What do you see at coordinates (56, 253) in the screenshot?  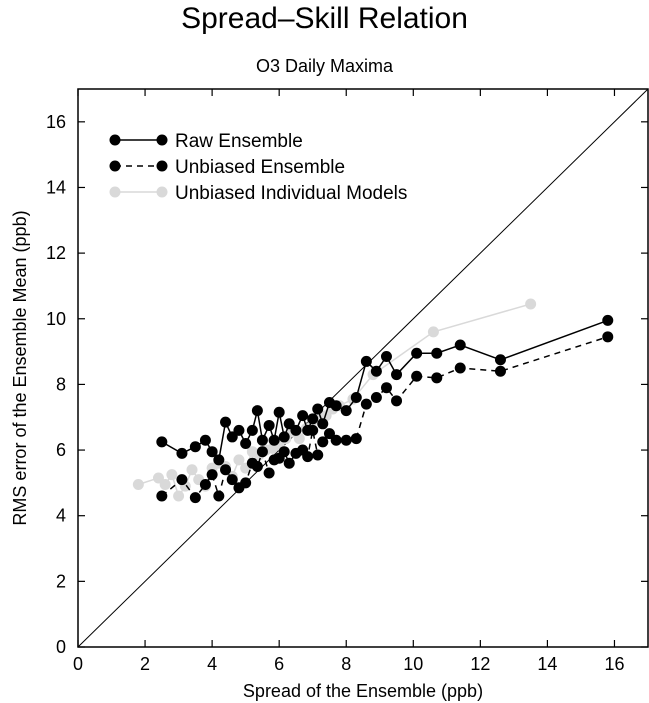 I see `y-tick-label: 12` at bounding box center [56, 253].